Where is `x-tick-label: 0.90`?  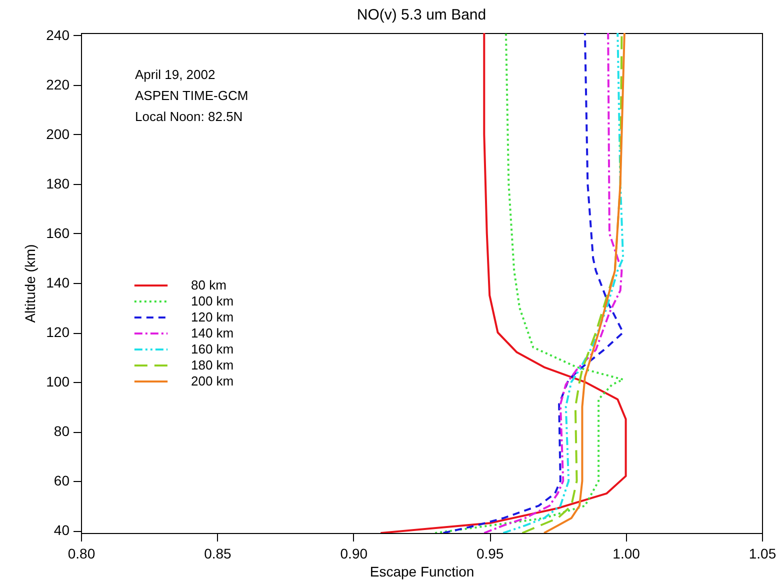
x-tick-label: 0.90 is located at coordinates (354, 554).